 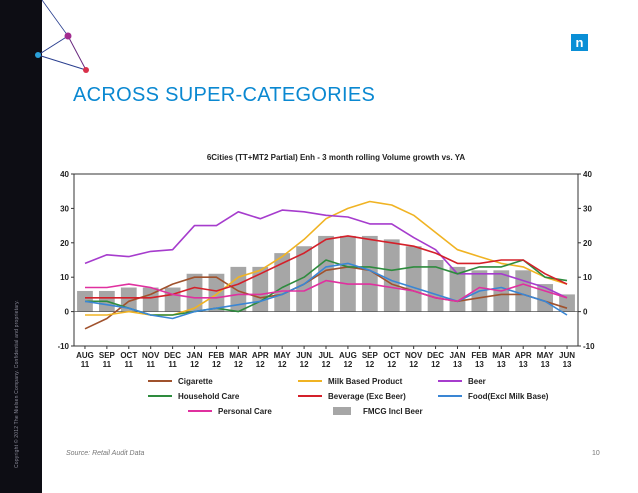 What do you see at coordinates (64, 243) in the screenshot?
I see `y-tick-left-label: 20` at bounding box center [64, 243].